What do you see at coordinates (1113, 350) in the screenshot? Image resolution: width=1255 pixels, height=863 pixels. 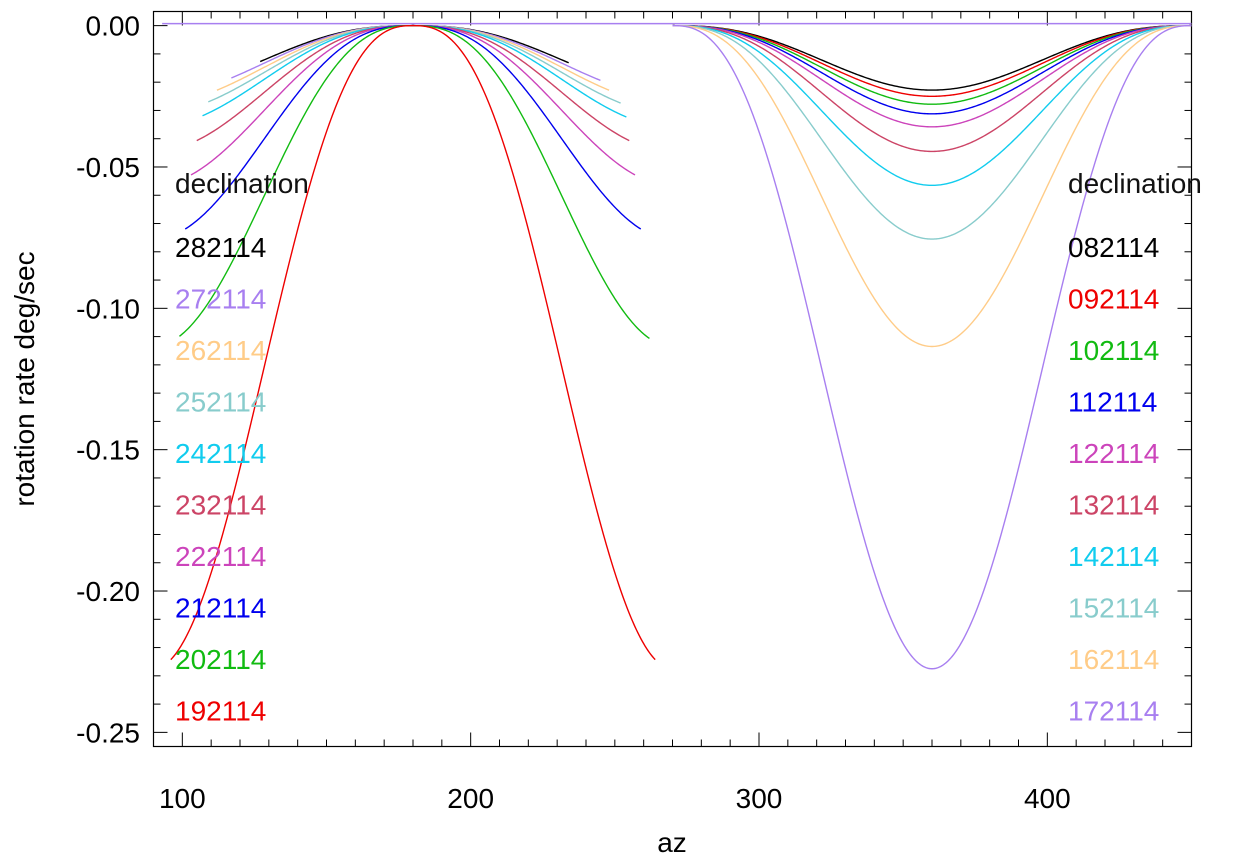 I see `legend-entry-102114: 102114` at bounding box center [1113, 350].